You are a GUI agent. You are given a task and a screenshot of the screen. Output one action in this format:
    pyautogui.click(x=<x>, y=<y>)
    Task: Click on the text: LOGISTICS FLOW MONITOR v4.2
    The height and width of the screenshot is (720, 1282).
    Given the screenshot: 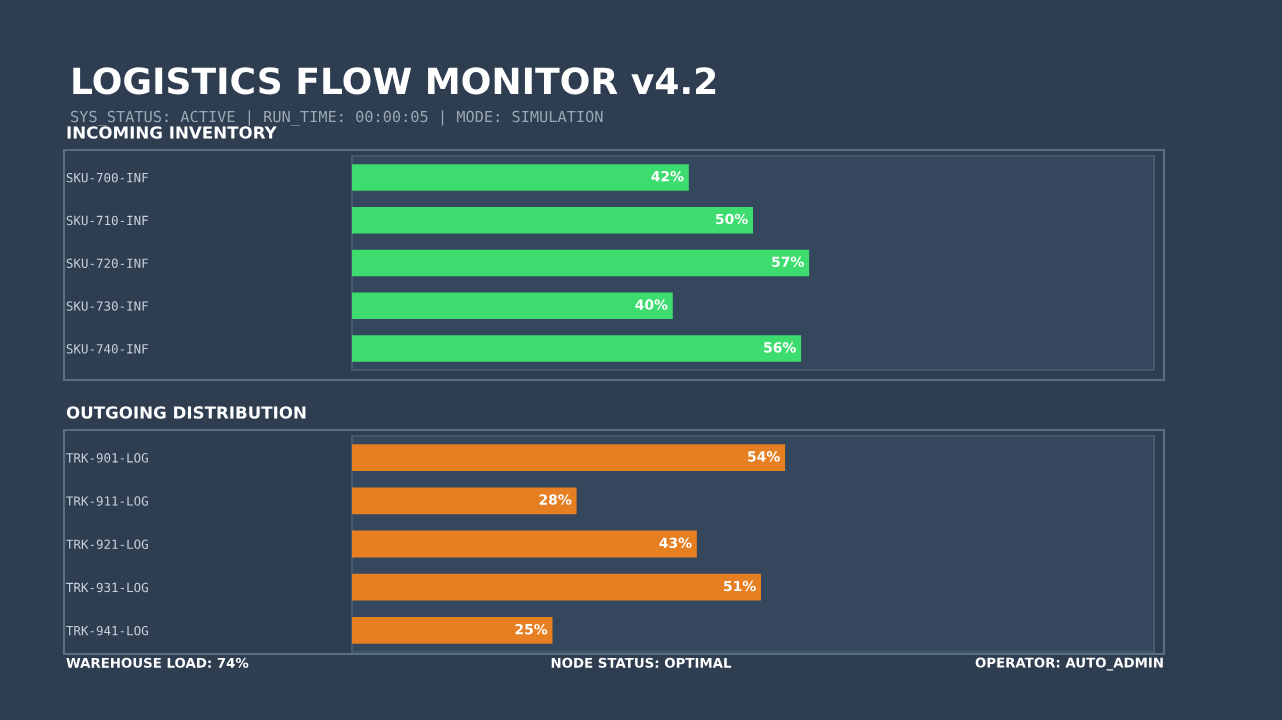 What is the action you would take?
    pyautogui.click(x=394, y=81)
    